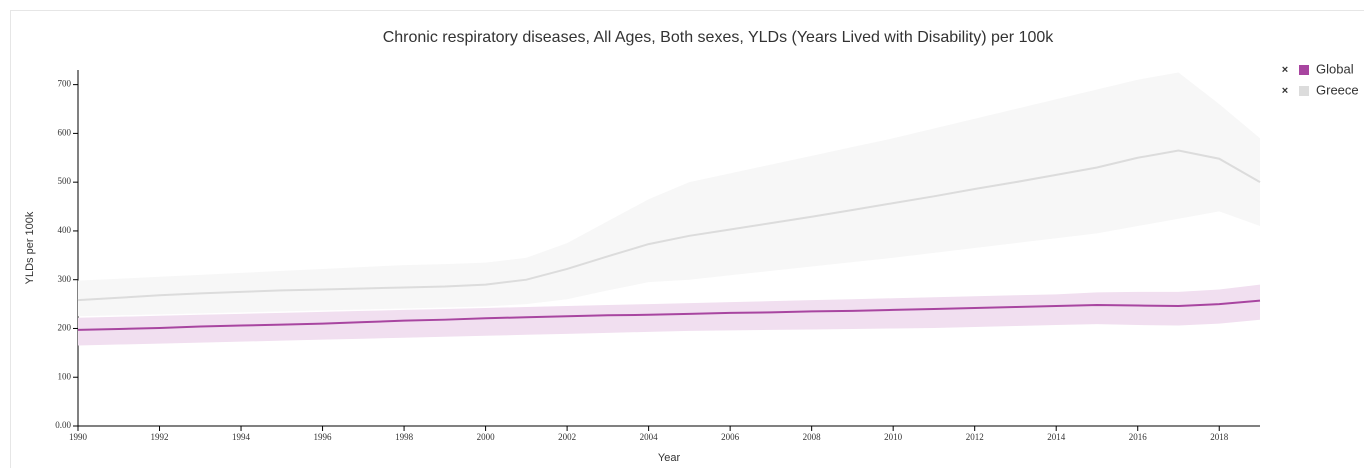 The image size is (1364, 468). What do you see at coordinates (65, 376) in the screenshot?
I see `y-tick-label: 100` at bounding box center [65, 376].